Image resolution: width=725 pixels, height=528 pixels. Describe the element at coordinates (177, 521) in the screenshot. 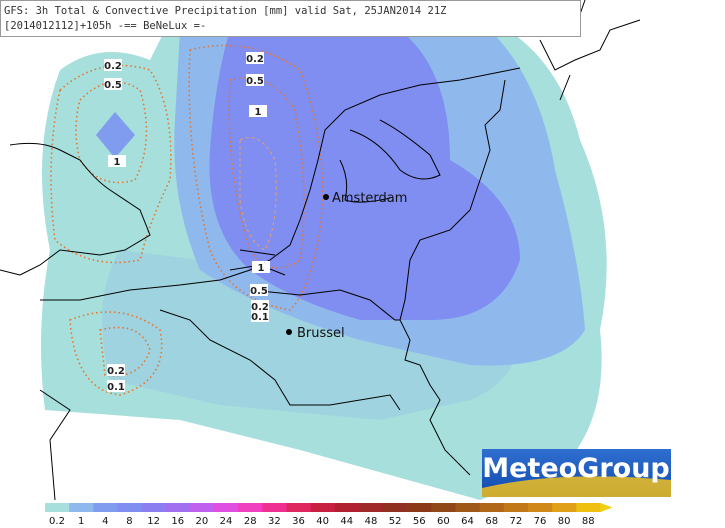

I see `legend-label: 16` at that location.